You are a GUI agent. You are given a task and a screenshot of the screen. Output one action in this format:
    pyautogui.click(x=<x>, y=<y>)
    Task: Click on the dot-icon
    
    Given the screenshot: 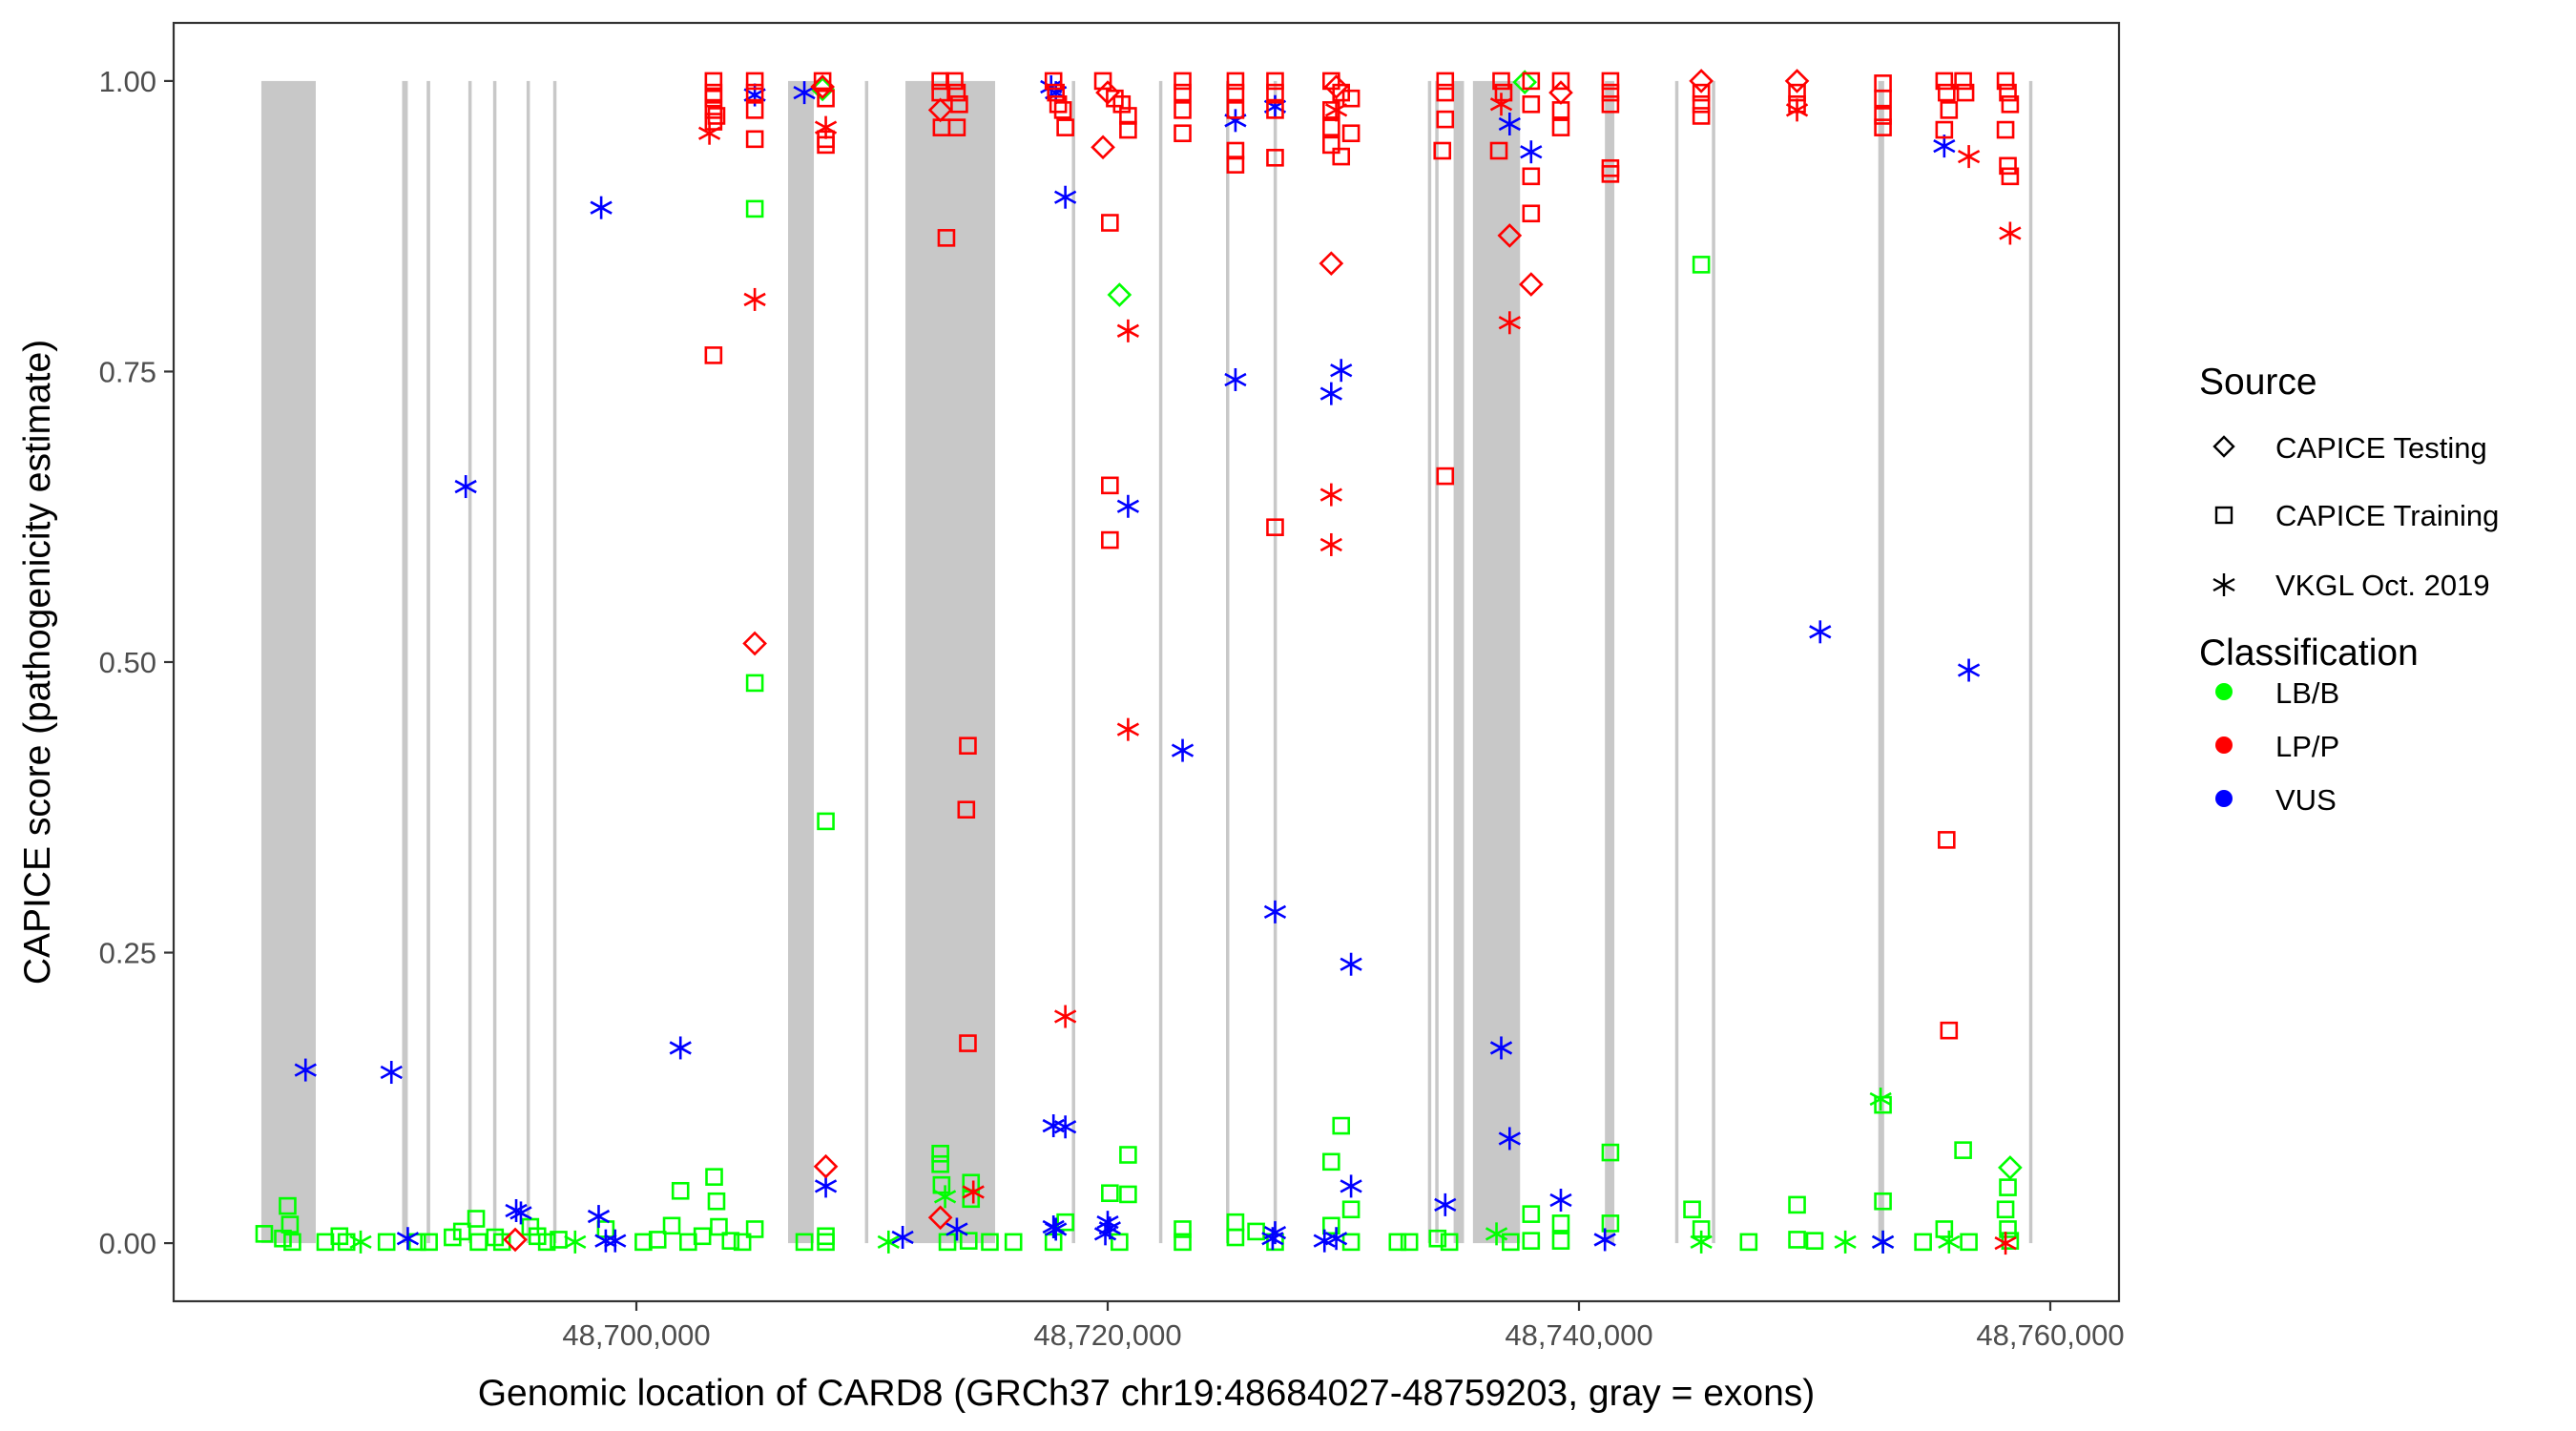 What is the action you would take?
    pyautogui.click(x=2224, y=798)
    